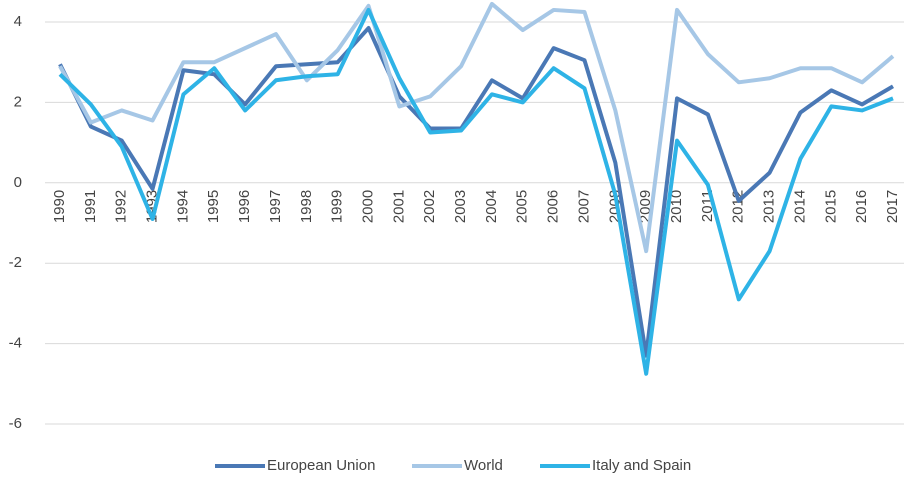  Describe the element at coordinates (892, 206) in the screenshot. I see `x-tick-label: 2017` at that location.